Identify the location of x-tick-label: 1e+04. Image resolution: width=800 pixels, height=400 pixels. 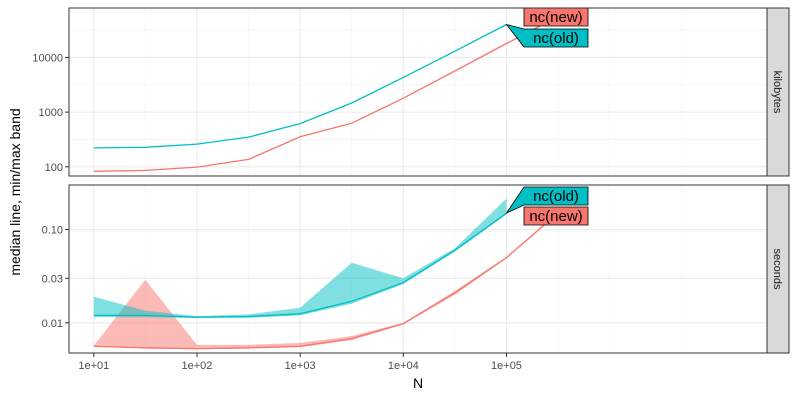
(403, 366).